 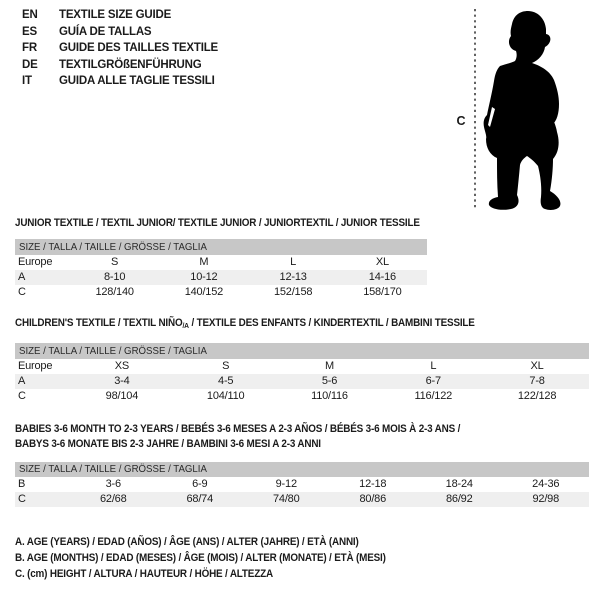 I want to click on value-cell: 6-7, so click(x=433, y=381).